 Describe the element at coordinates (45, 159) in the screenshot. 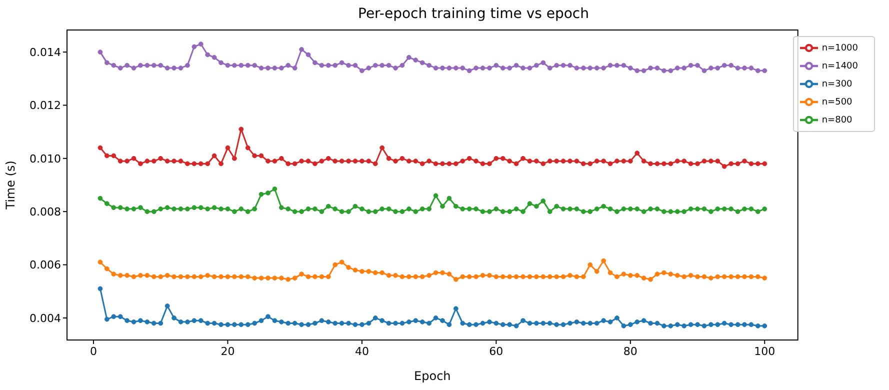

I see `y-tick-label: 0.010` at that location.